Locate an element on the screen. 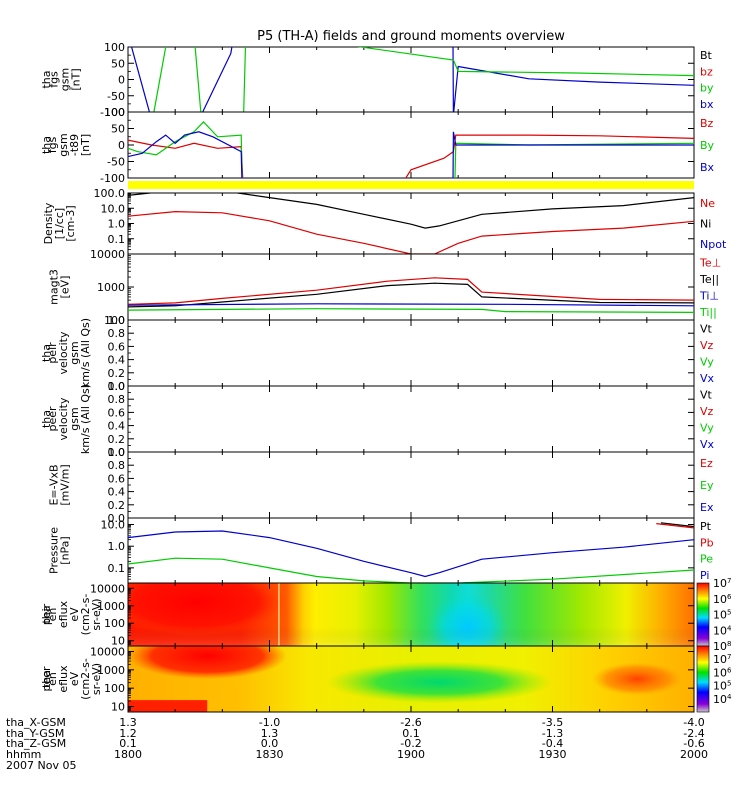 This screenshot has width=750, height=804. legend-label-By: By is located at coordinates (707, 145).